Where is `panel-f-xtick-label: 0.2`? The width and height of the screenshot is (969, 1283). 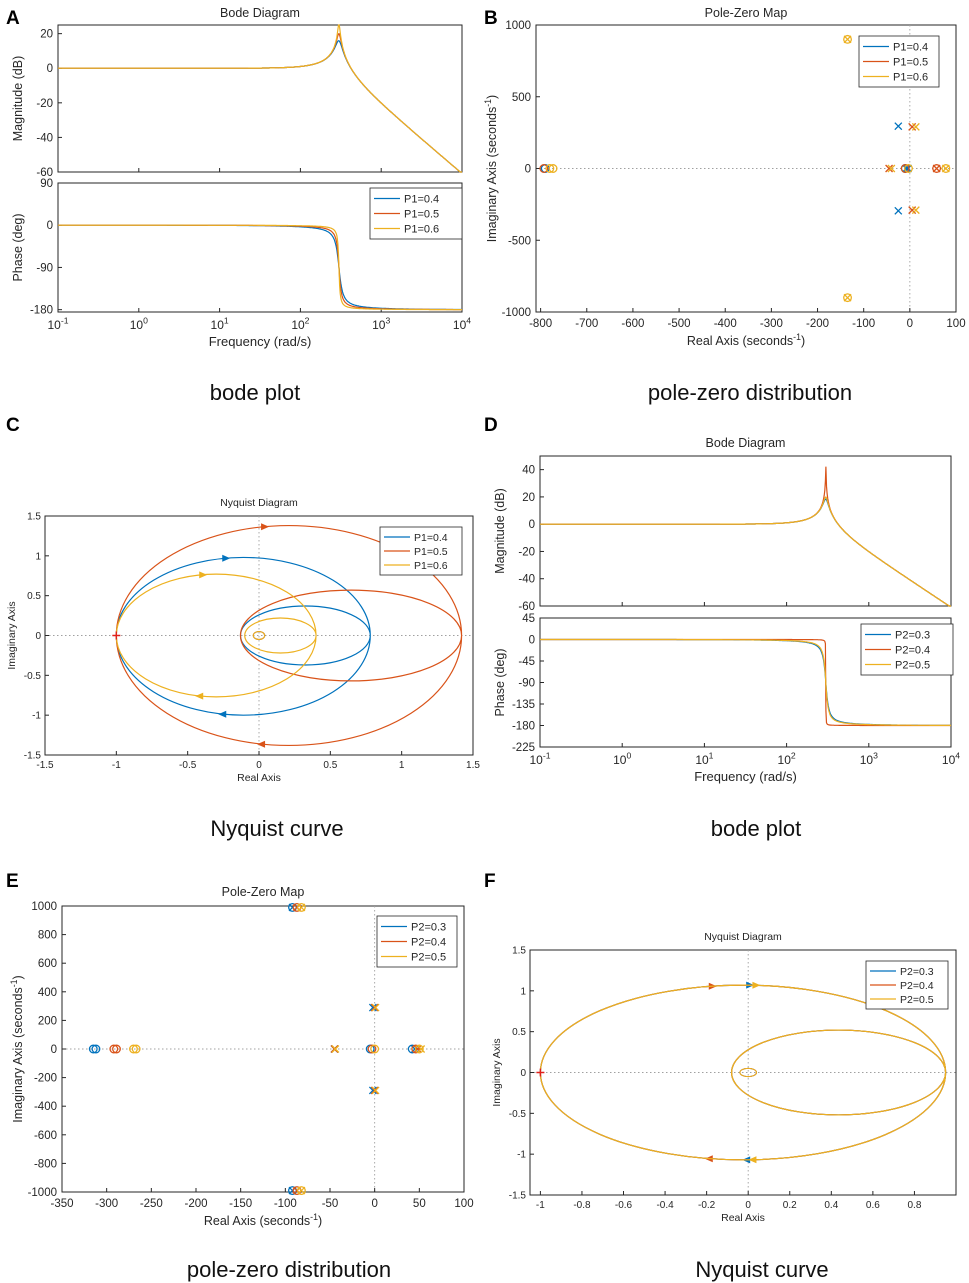 panel-f-xtick-label: 0.2 is located at coordinates (790, 1205).